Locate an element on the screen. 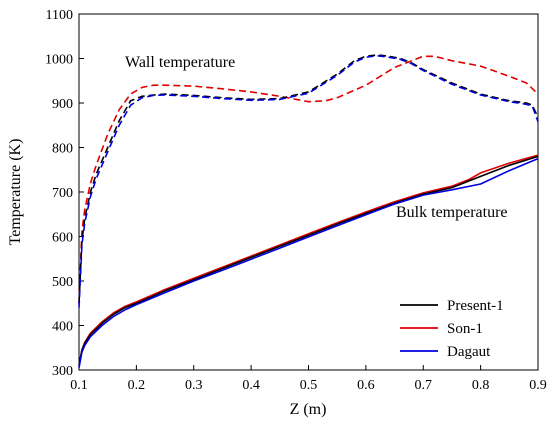  legend-label-son-1: Son-1 is located at coordinates (465, 329).